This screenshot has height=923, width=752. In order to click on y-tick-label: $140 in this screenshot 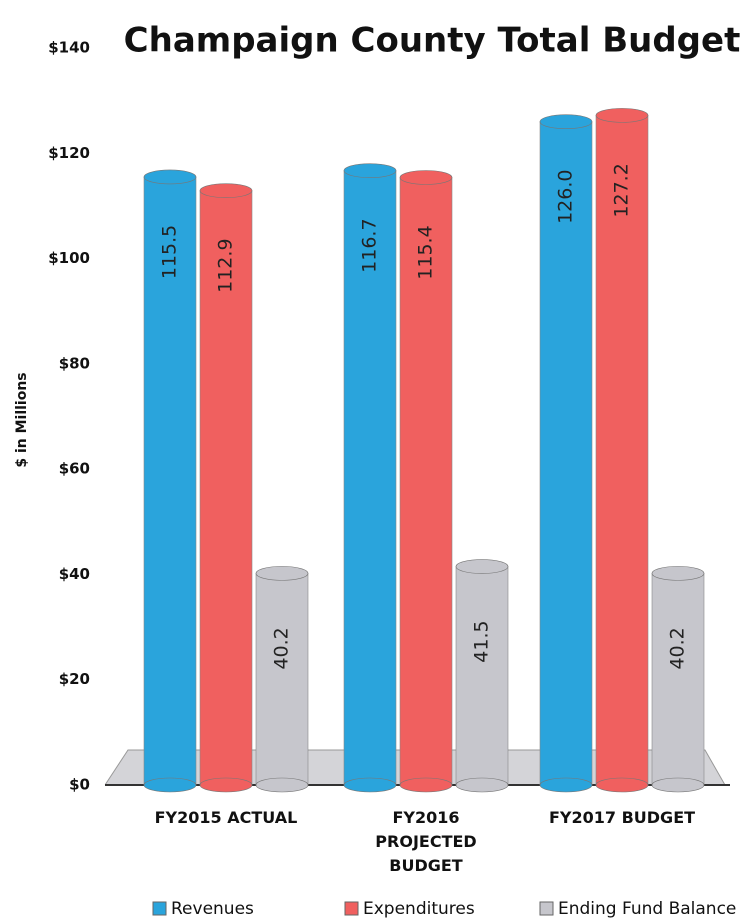, I will do `click(69, 48)`.